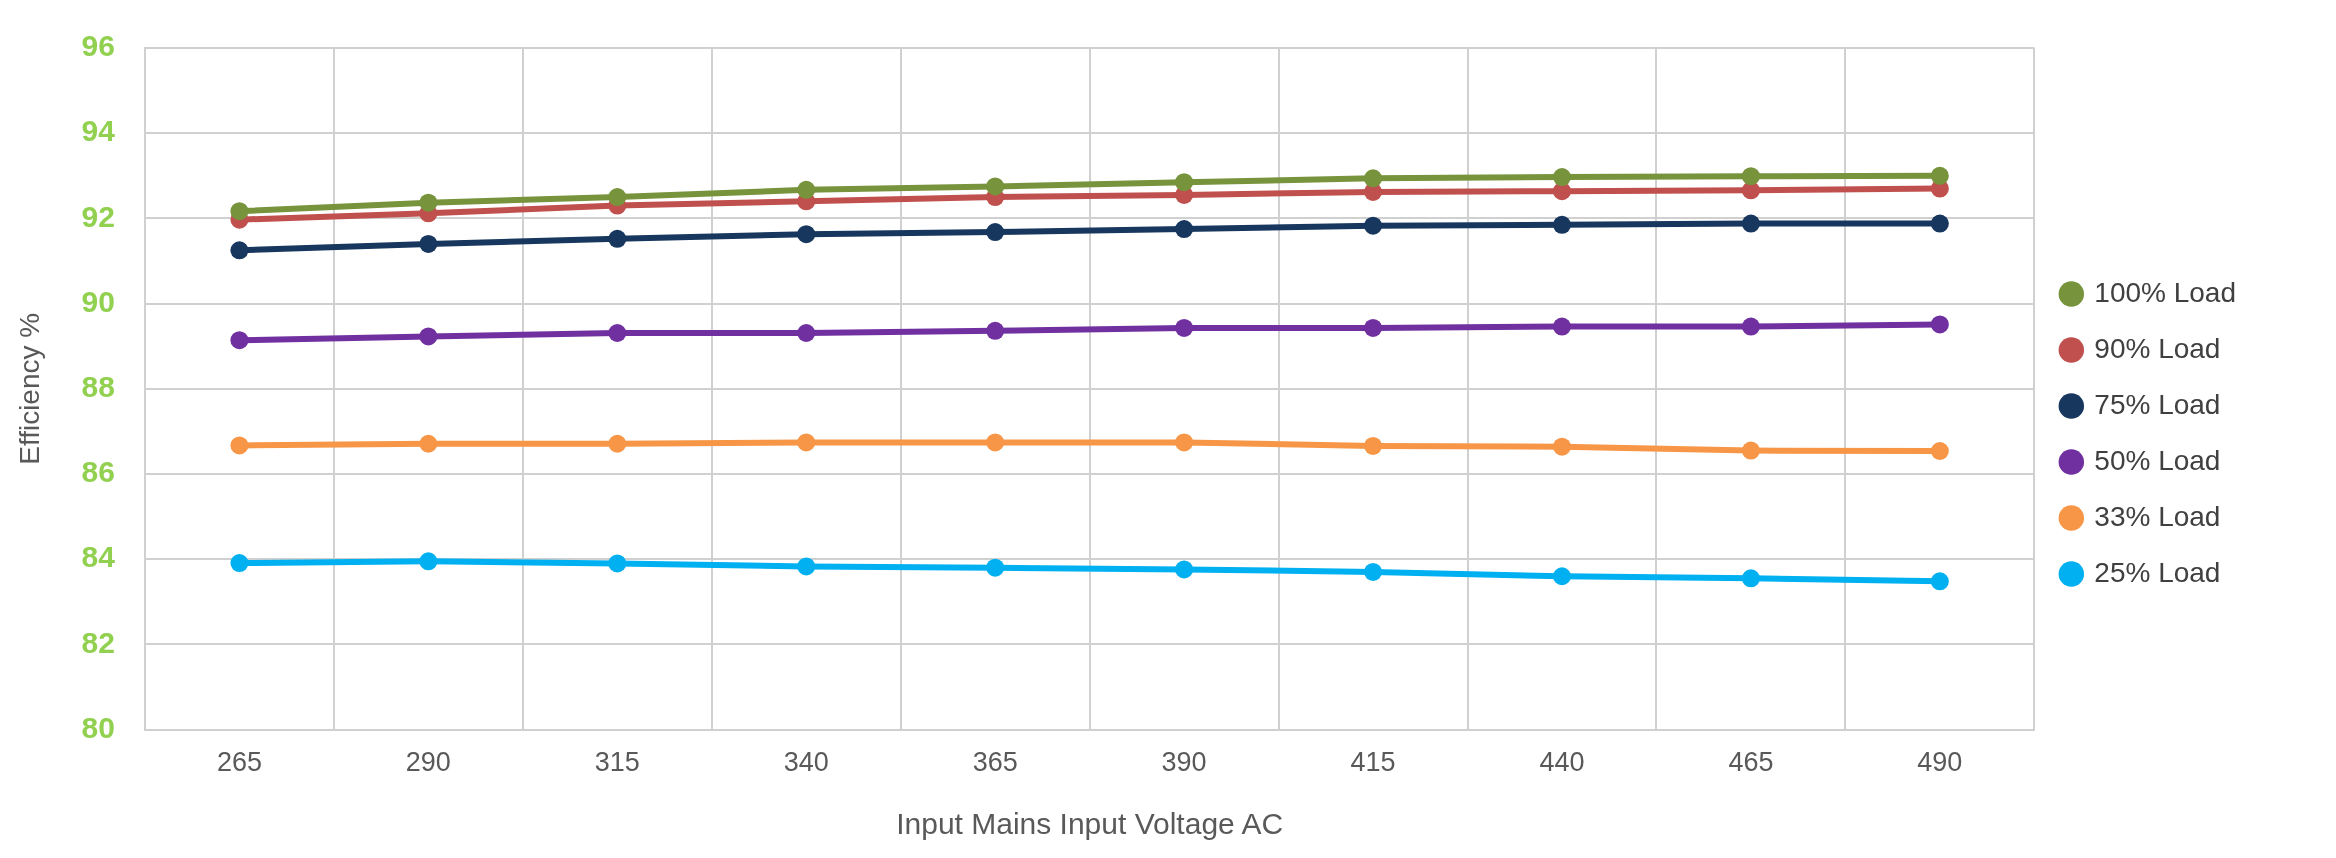  Describe the element at coordinates (98, 216) in the screenshot. I see `y-tick-label: 92` at that location.